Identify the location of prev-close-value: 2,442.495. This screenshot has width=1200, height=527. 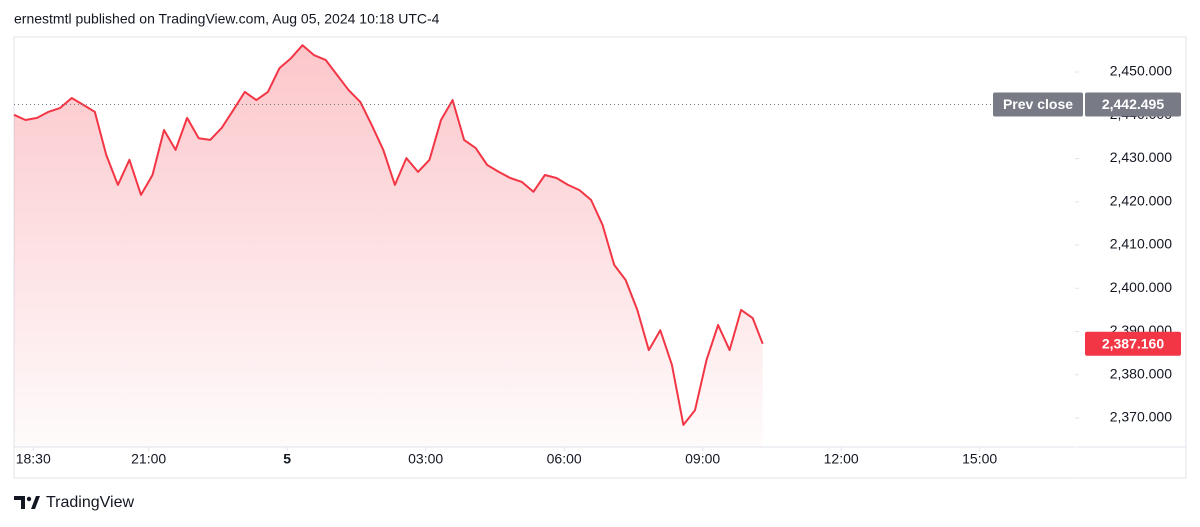
(1133, 104).